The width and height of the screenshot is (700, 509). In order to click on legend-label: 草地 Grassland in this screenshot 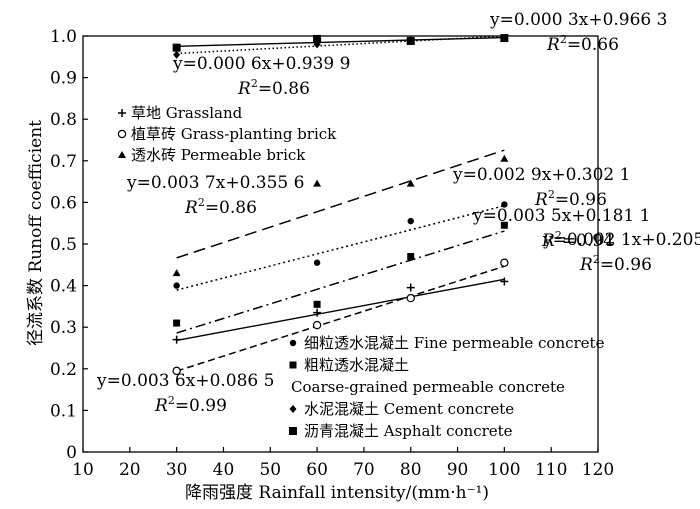, I will do `click(187, 113)`.